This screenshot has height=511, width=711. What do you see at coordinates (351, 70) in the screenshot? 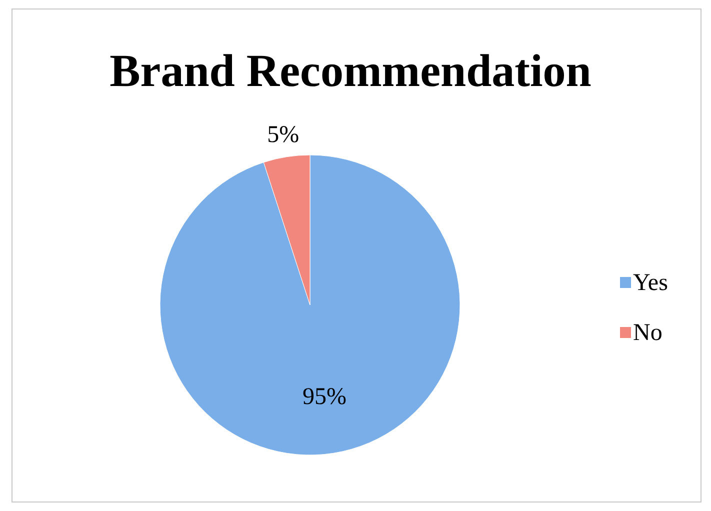
I see `chart-title: Brand Recommendation` at bounding box center [351, 70].